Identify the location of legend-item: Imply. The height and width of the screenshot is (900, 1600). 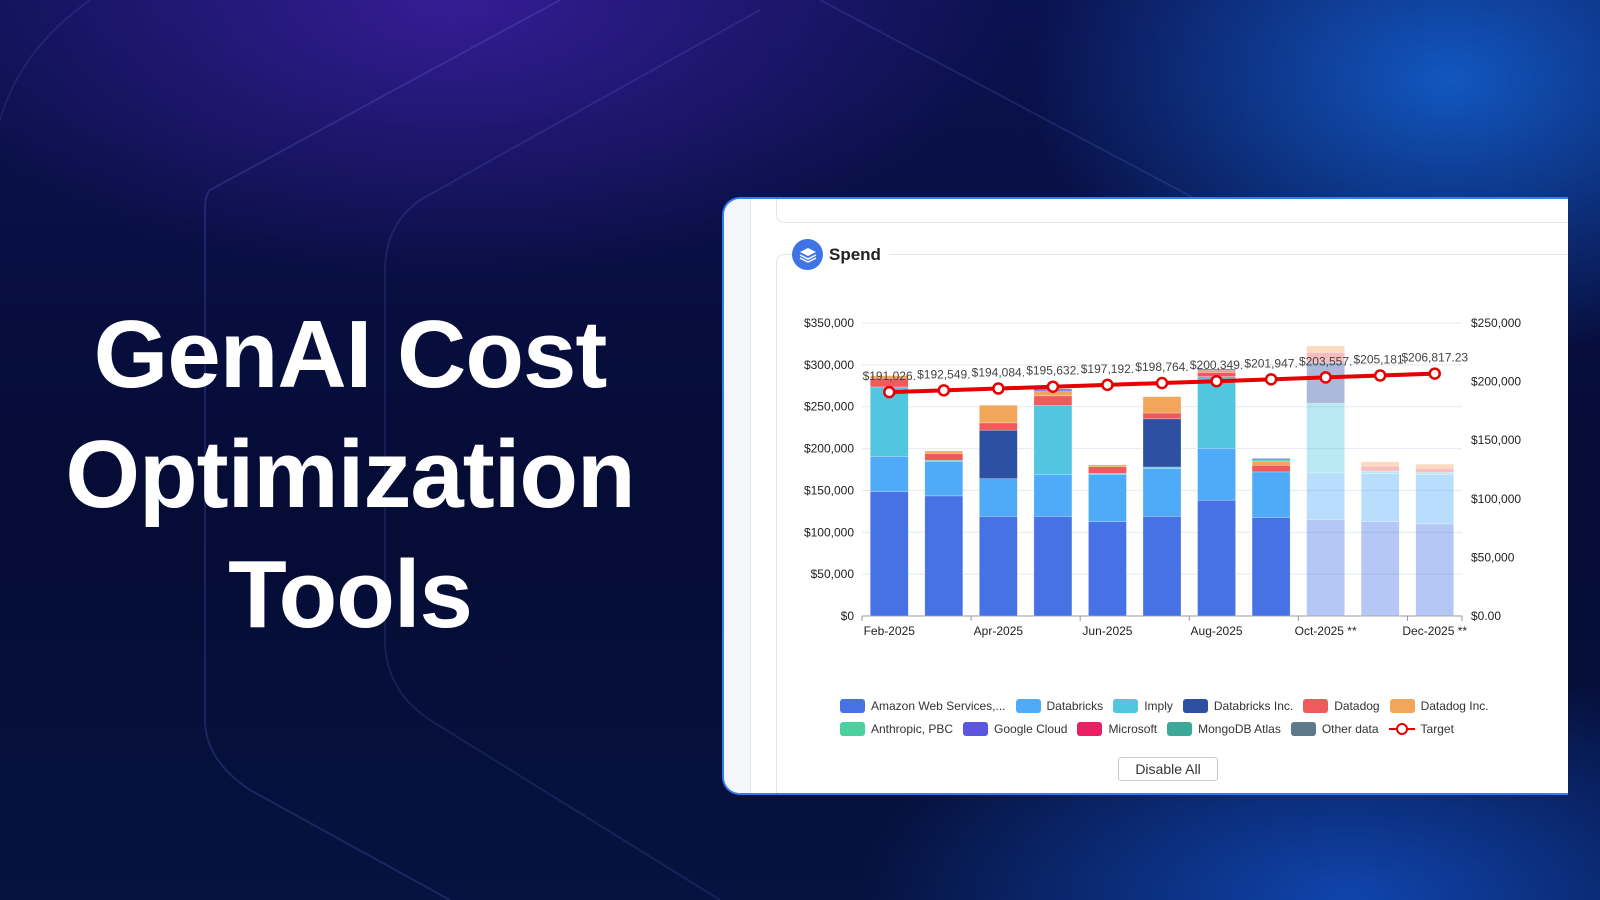
(1143, 706).